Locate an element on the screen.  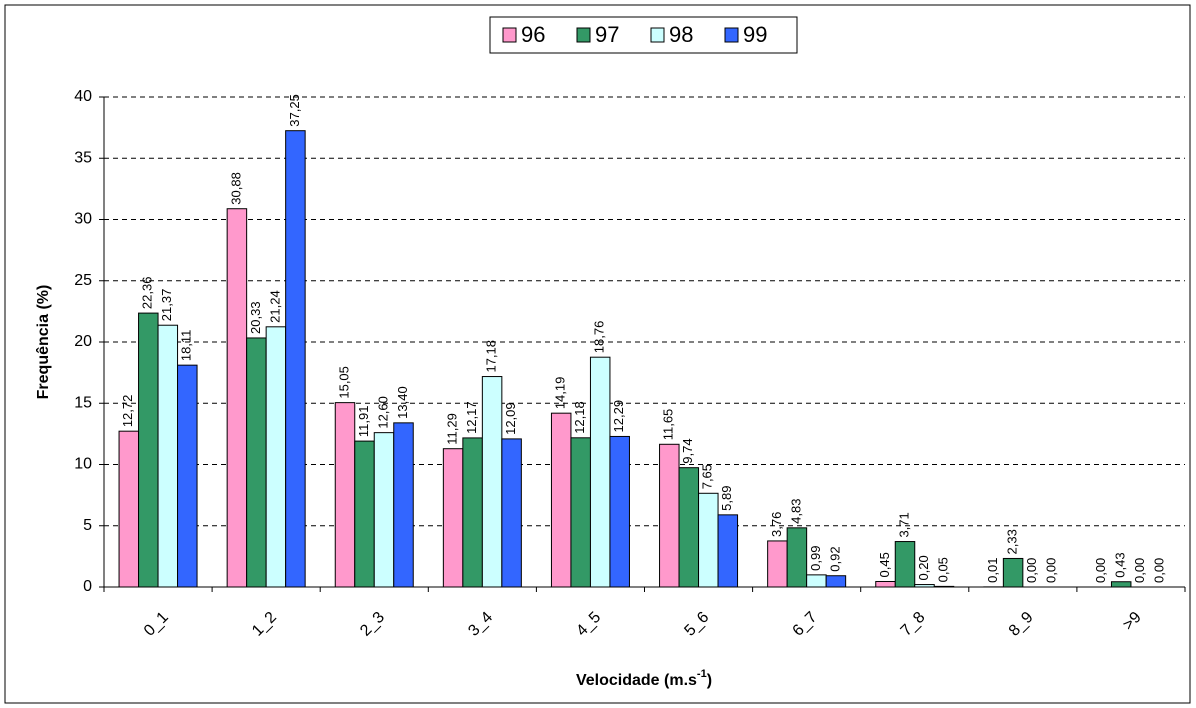
value-label: 14,19 is located at coordinates (560, 393).